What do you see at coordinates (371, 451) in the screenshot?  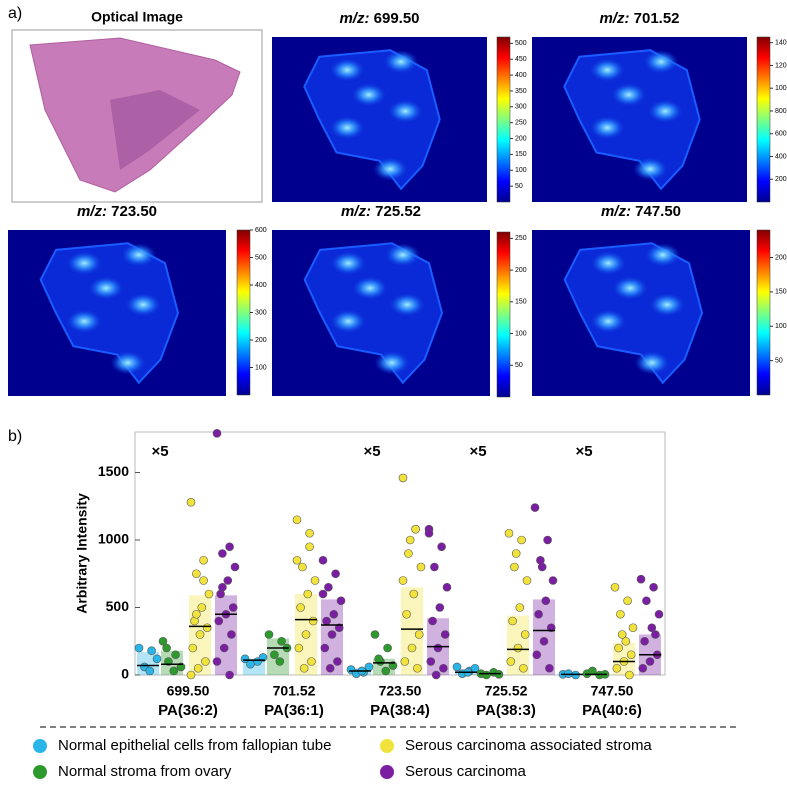 I see `multiplier-note: ×5` at bounding box center [371, 451].